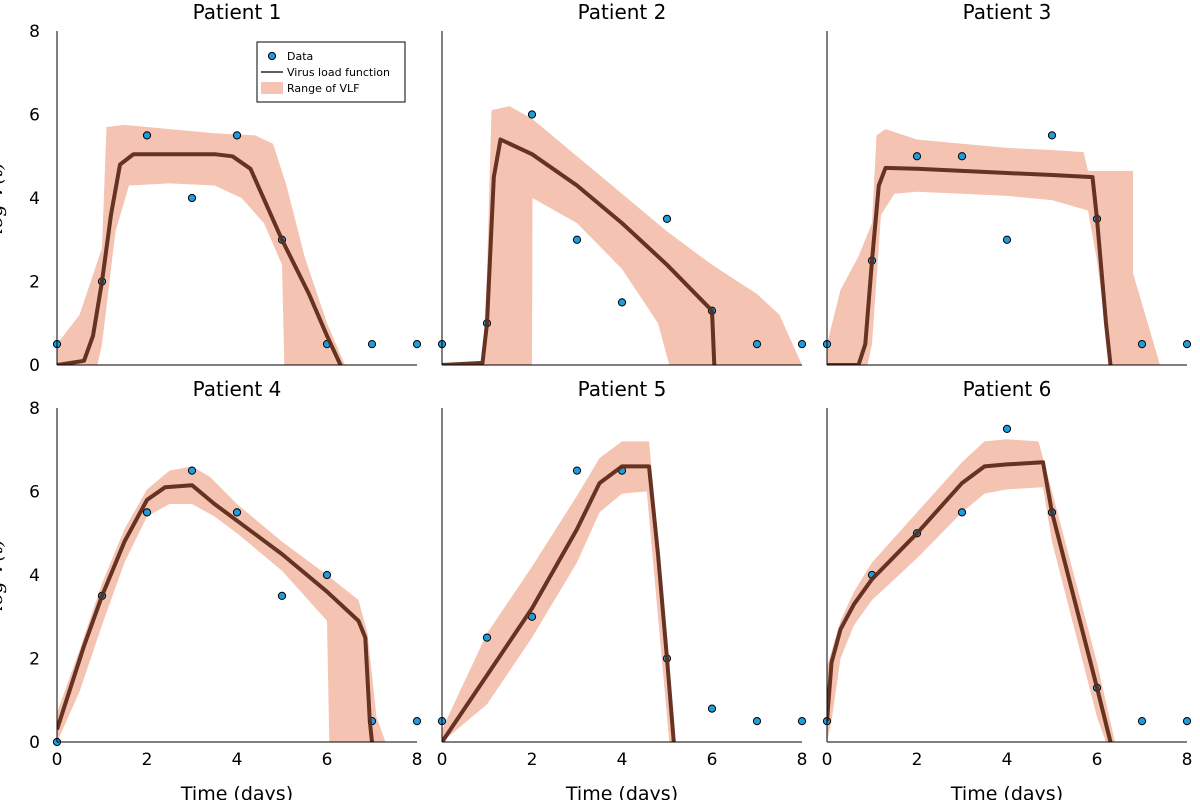  What do you see at coordinates (237, 12) in the screenshot?
I see `panel-title: Patient 1` at bounding box center [237, 12].